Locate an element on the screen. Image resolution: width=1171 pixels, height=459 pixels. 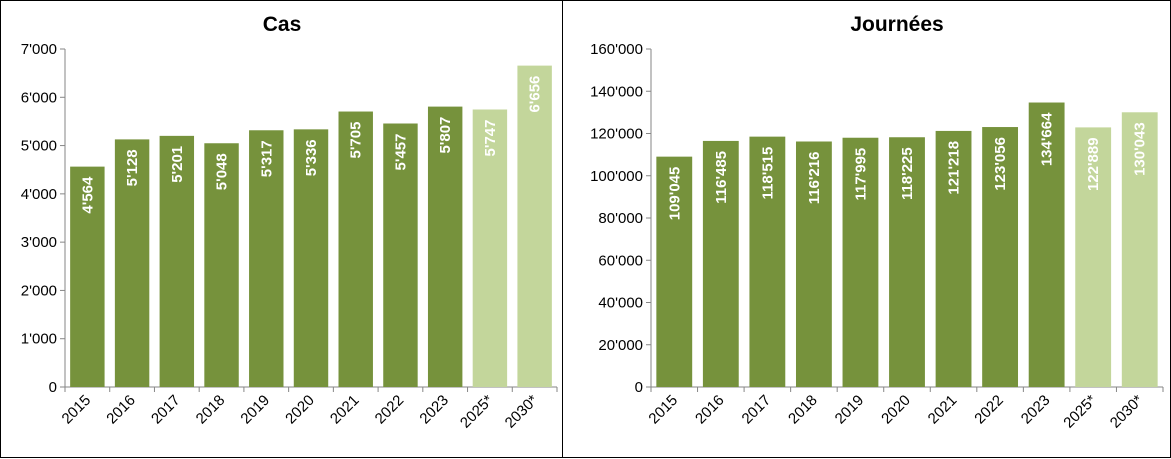
cas-x-tick-label: 2018 is located at coordinates (211, 410).